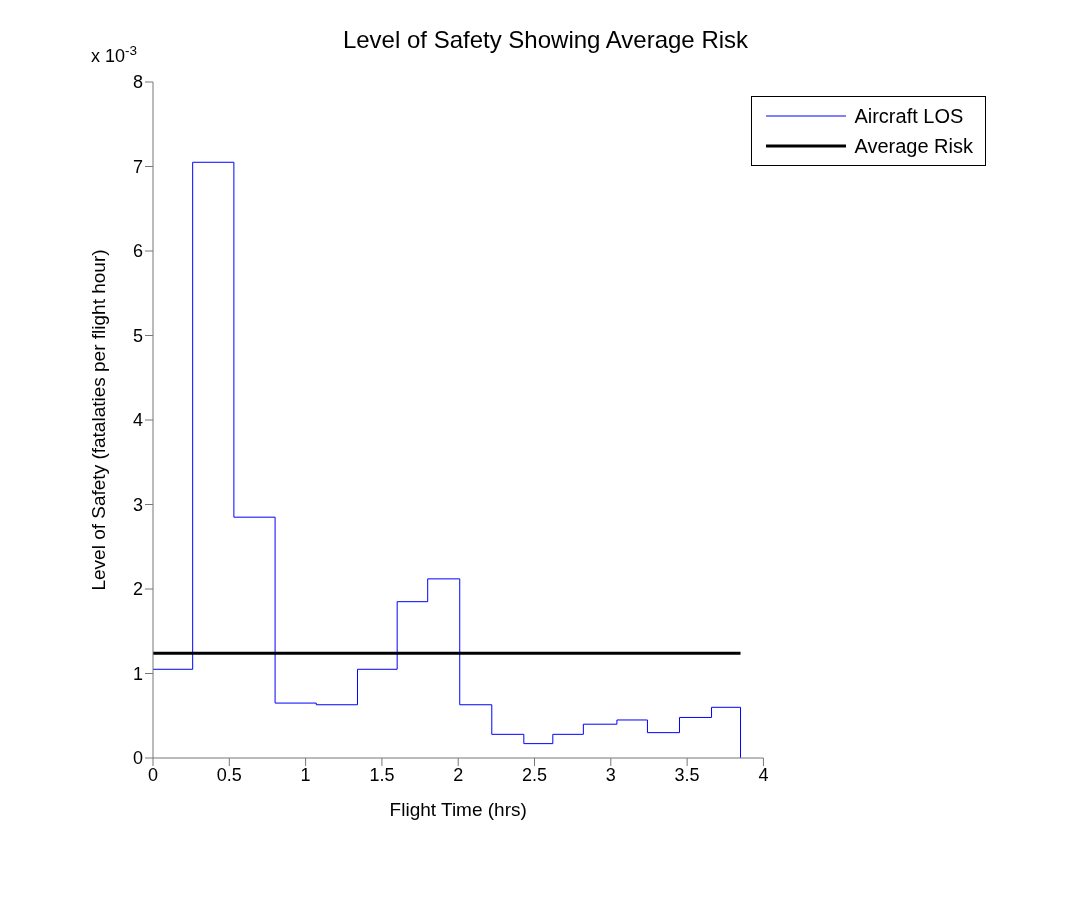 The width and height of the screenshot is (1081, 898). Describe the element at coordinates (137, 589) in the screenshot. I see `y-tick-label: 2` at that location.